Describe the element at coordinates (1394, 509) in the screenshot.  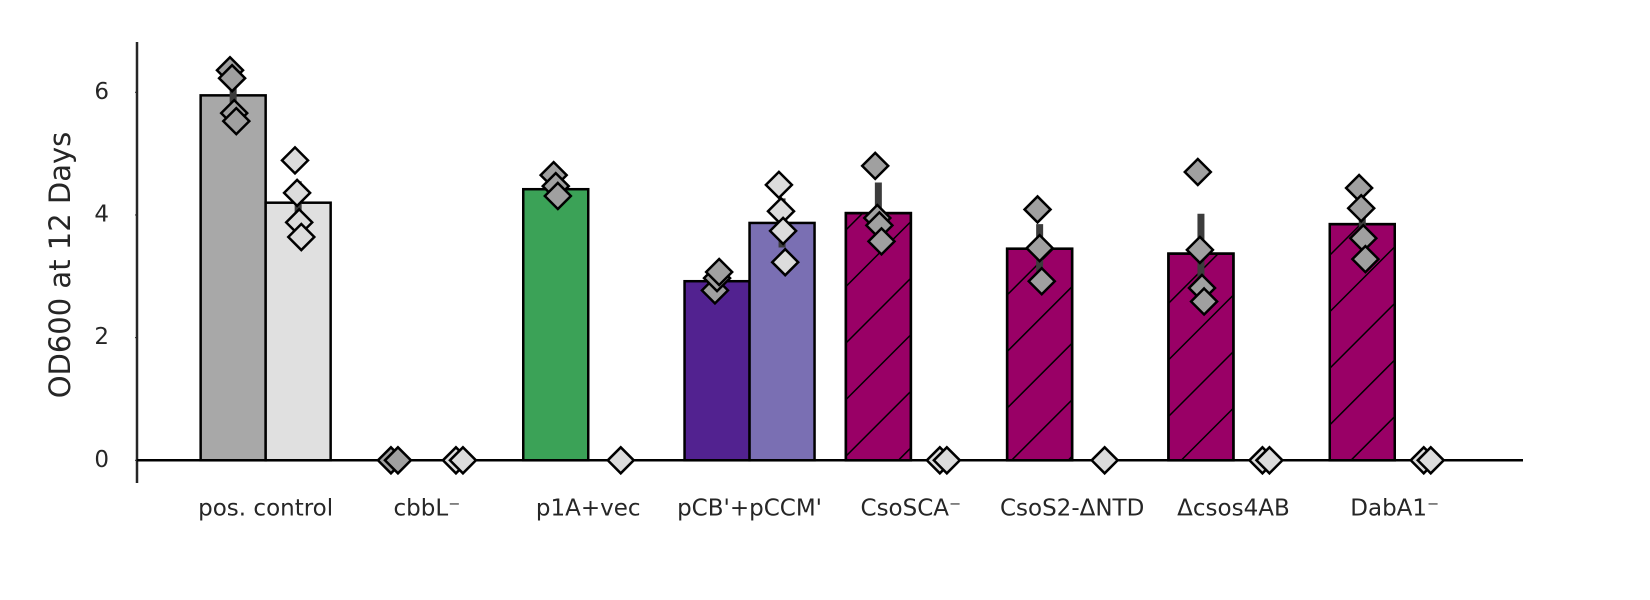
I see `x-tick-label: DabA1⁻` at that location.